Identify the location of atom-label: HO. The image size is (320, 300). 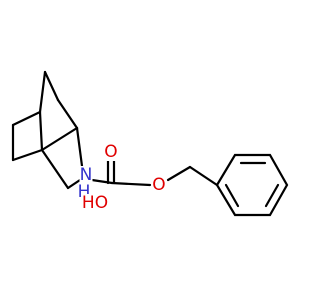
(95, 203).